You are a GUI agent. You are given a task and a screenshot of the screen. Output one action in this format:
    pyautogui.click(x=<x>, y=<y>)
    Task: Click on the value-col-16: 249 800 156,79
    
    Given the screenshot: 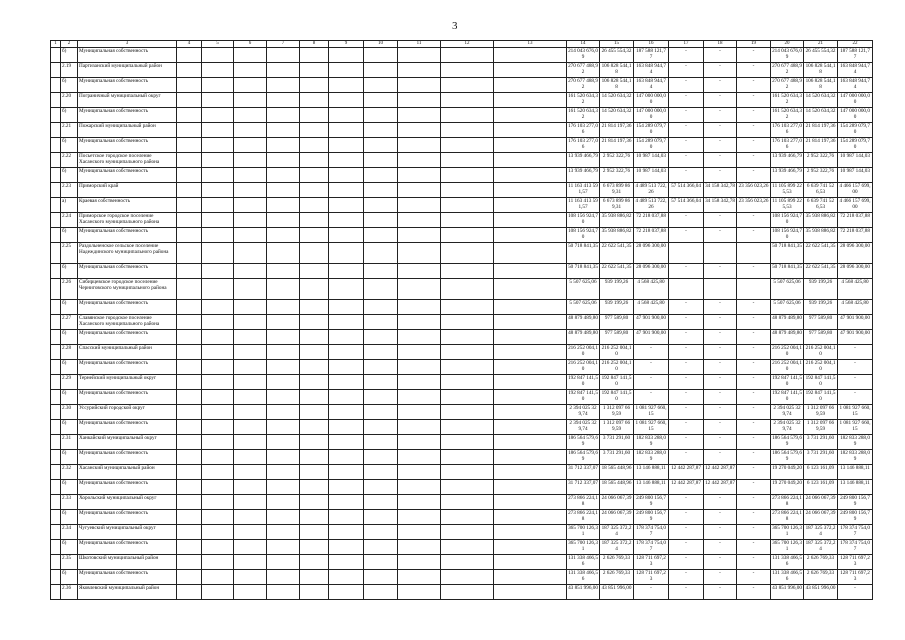 What is the action you would take?
    pyautogui.click(x=651, y=517)
    